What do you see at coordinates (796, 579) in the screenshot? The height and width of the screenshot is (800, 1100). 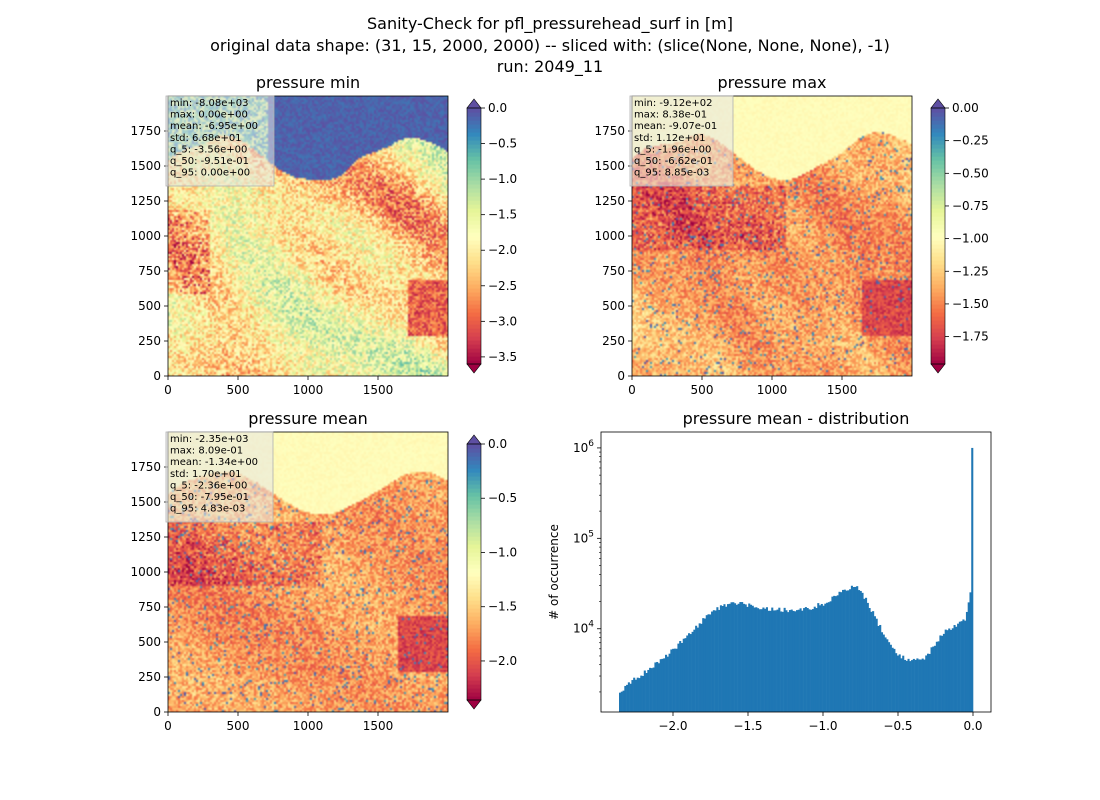 I see `histogram-bars` at bounding box center [796, 579].